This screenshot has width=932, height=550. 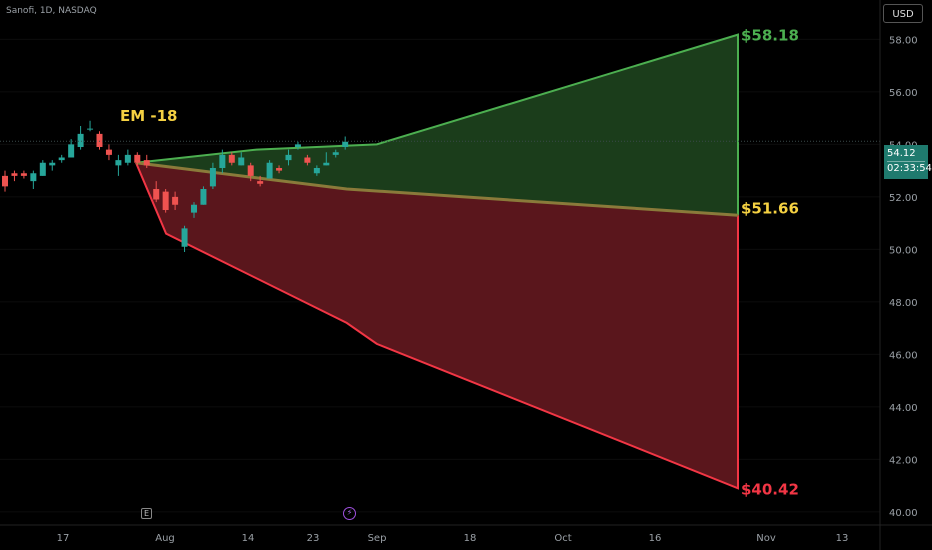 I want to click on earnings-event-marker: E, so click(x=146, y=513).